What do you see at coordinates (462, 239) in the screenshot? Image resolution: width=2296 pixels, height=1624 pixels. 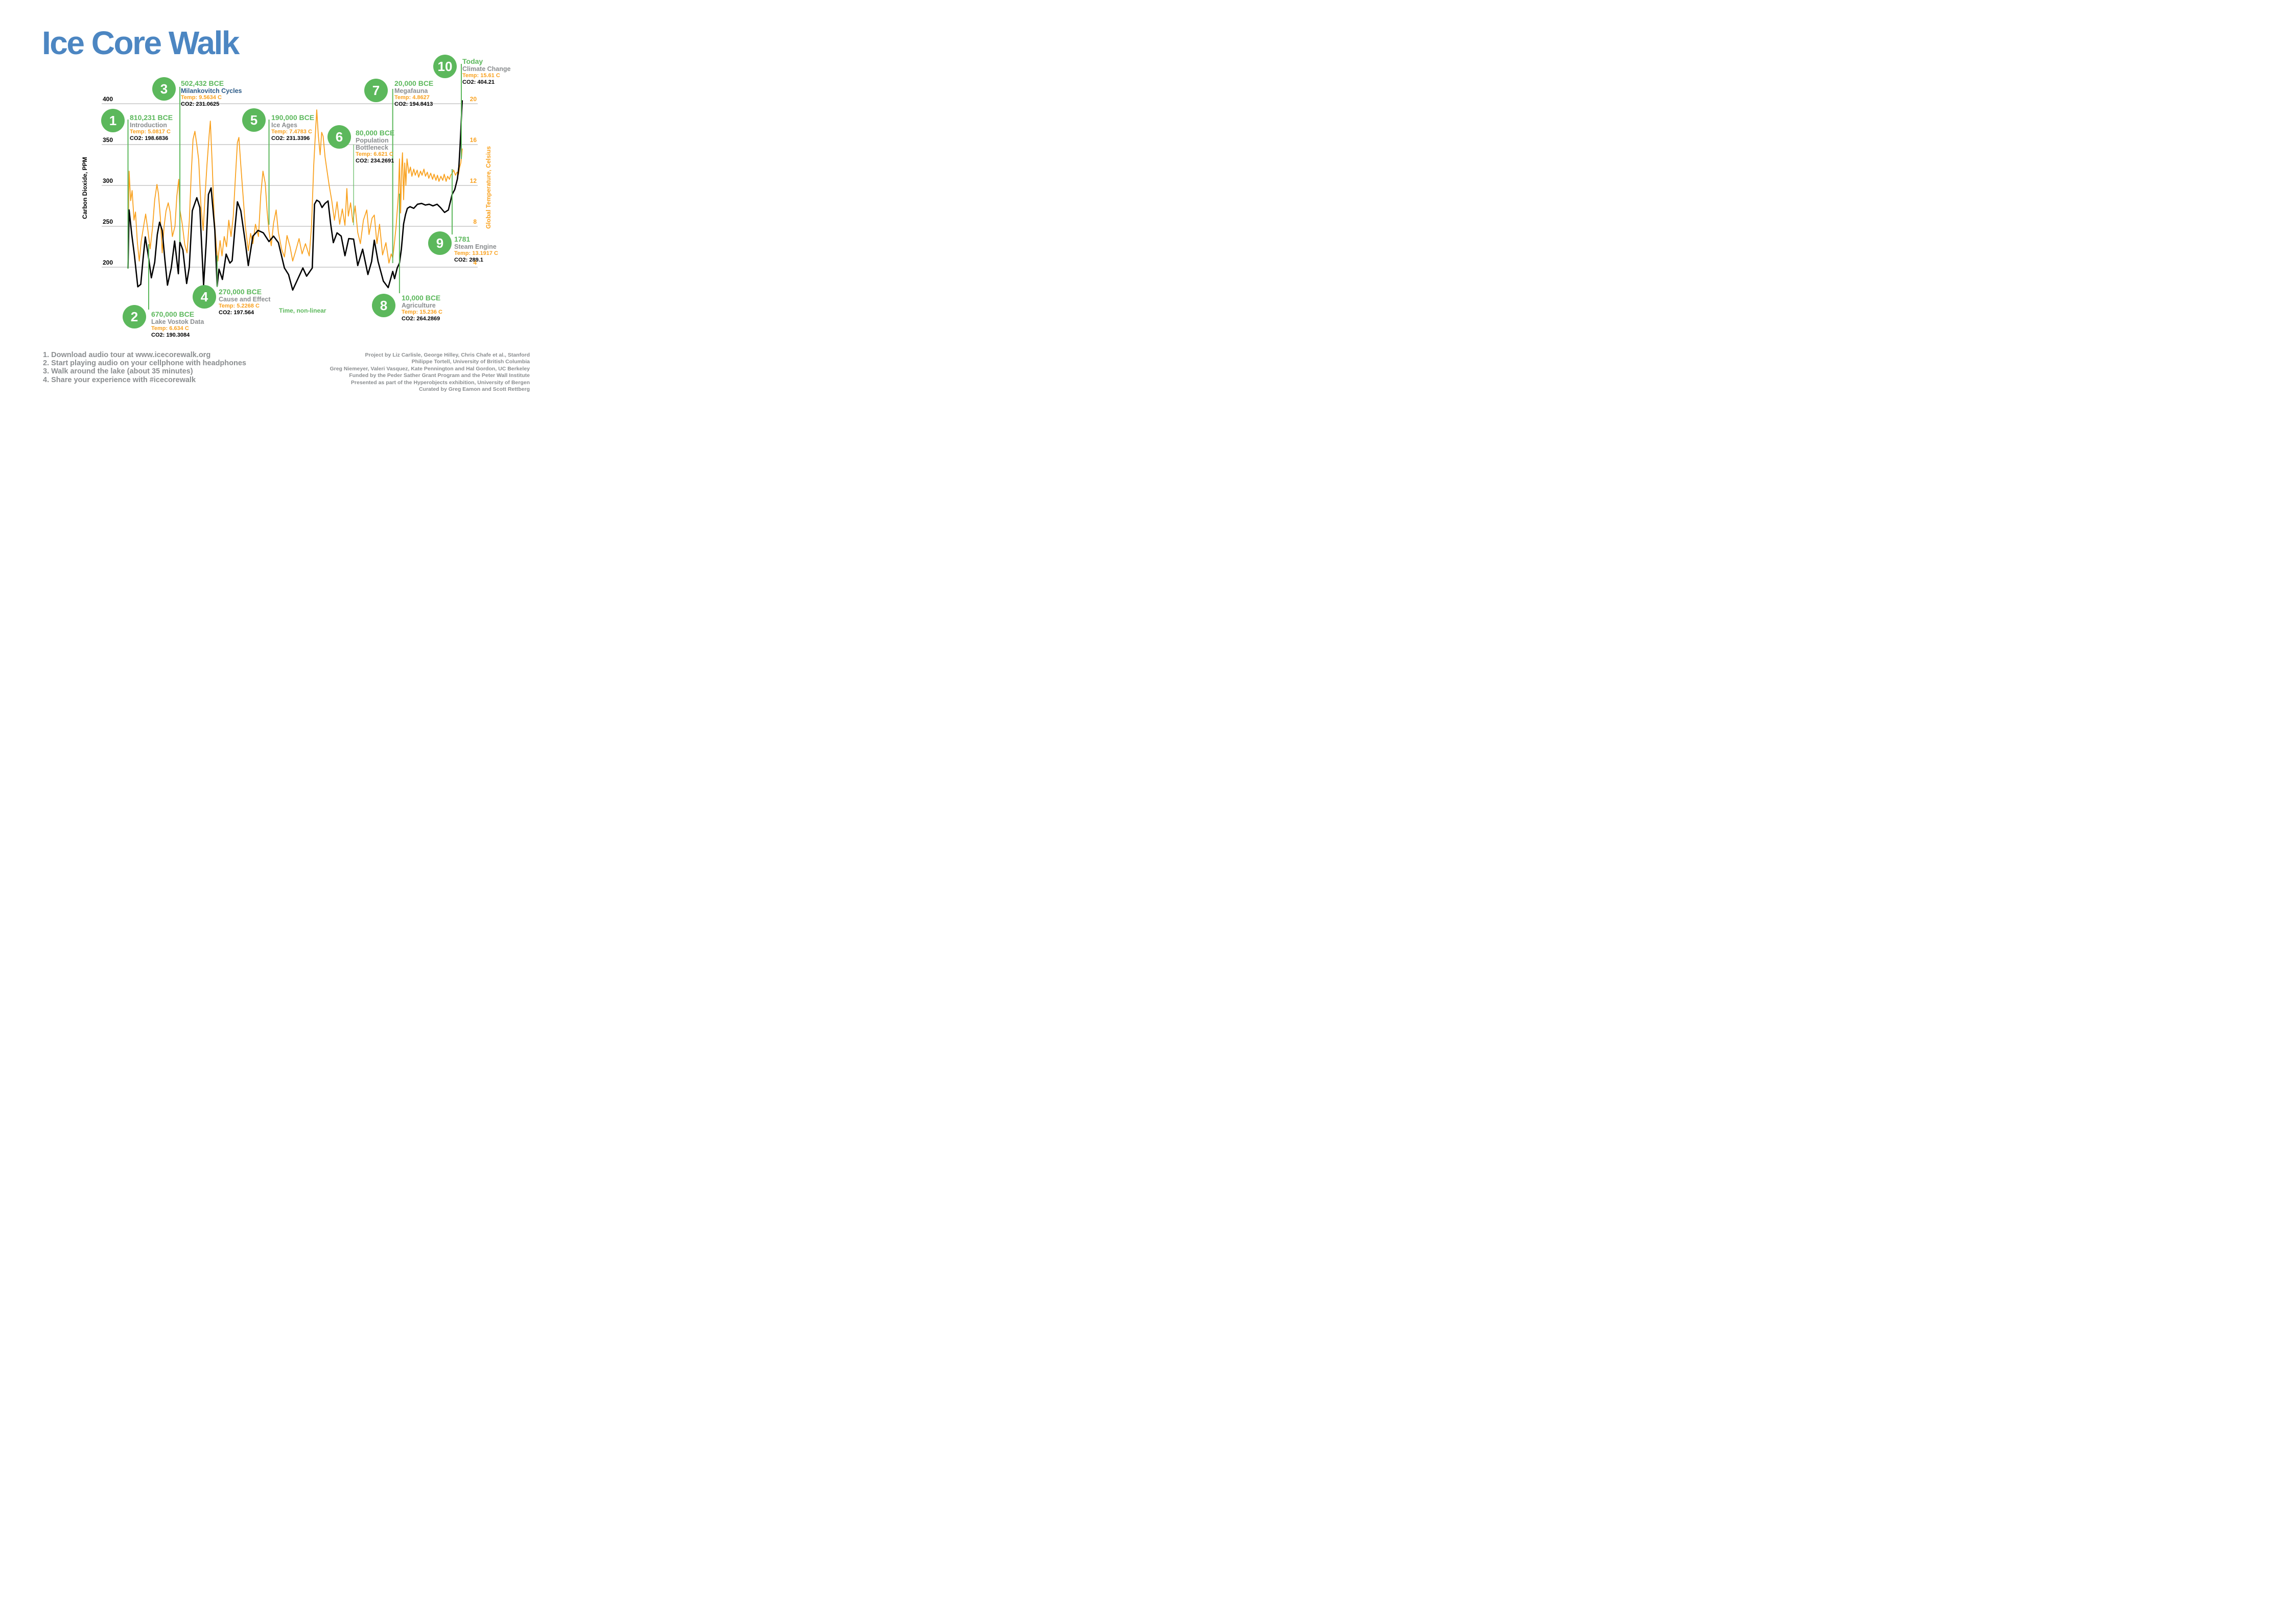 I see `waypoint-date: 1781` at bounding box center [462, 239].